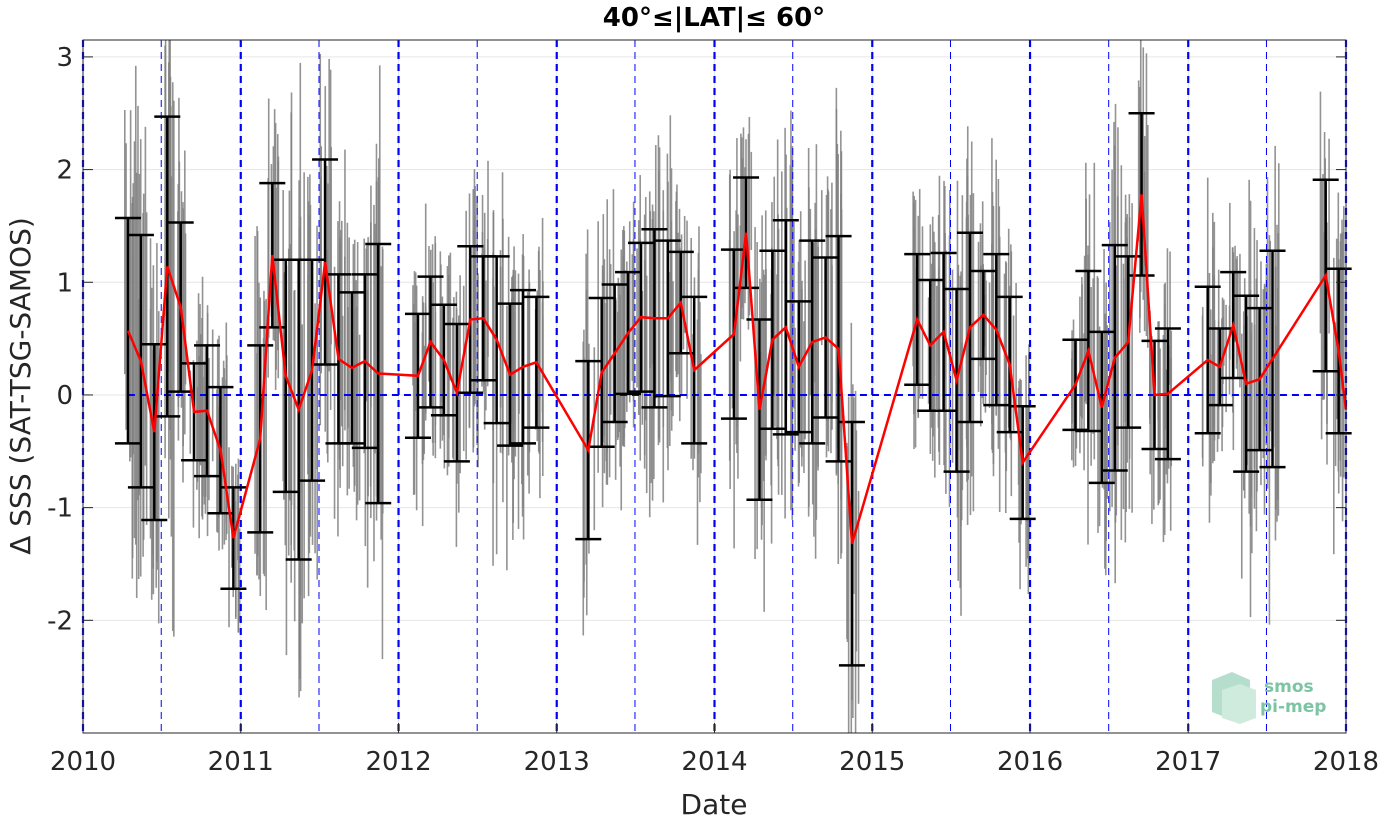 This screenshot has width=1386, height=818. What do you see at coordinates (714, 803) in the screenshot?
I see `x-axis-label: Date` at bounding box center [714, 803].